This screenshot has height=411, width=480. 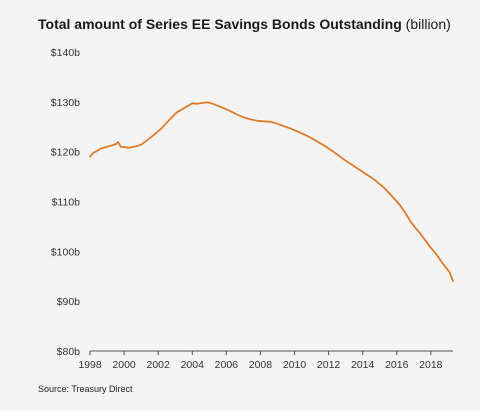 What do you see at coordinates (428, 24) in the screenshot?
I see `chart-title-unit: (billion)` at bounding box center [428, 24].